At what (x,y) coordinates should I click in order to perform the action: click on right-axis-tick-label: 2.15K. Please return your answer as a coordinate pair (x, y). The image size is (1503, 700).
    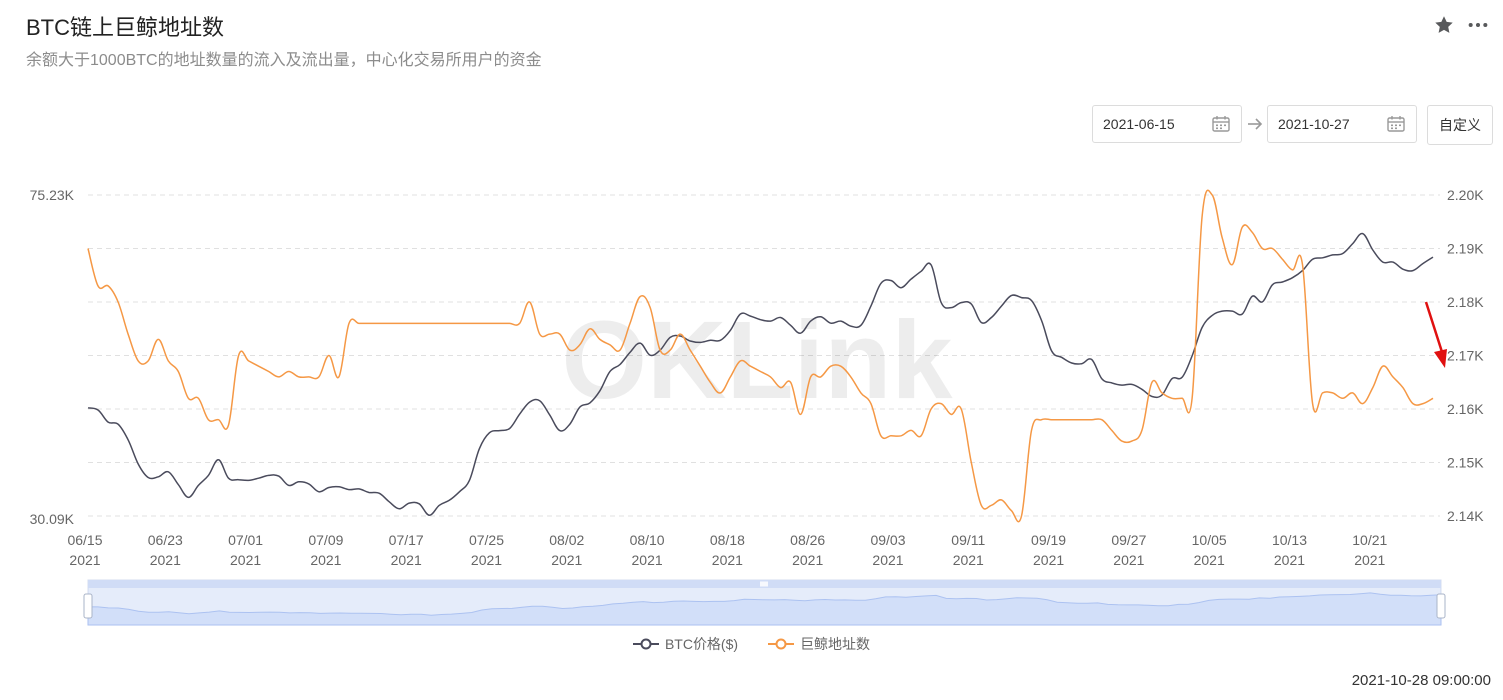
    Looking at the image, I should click on (1465, 463).